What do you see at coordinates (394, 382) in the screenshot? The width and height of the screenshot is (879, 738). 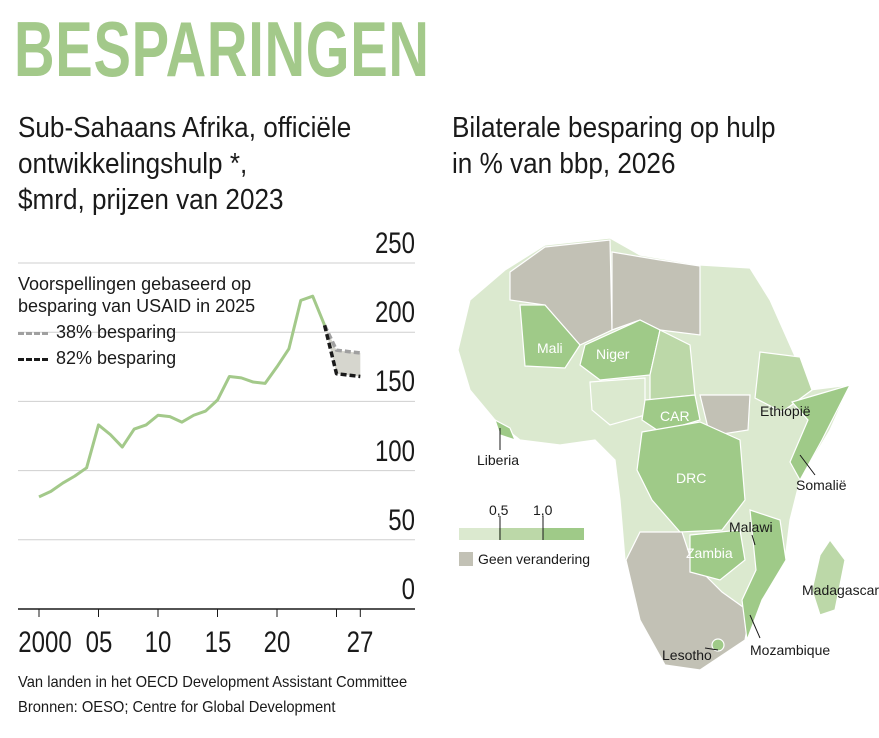 I see `y-tick-label: 150` at bounding box center [394, 382].